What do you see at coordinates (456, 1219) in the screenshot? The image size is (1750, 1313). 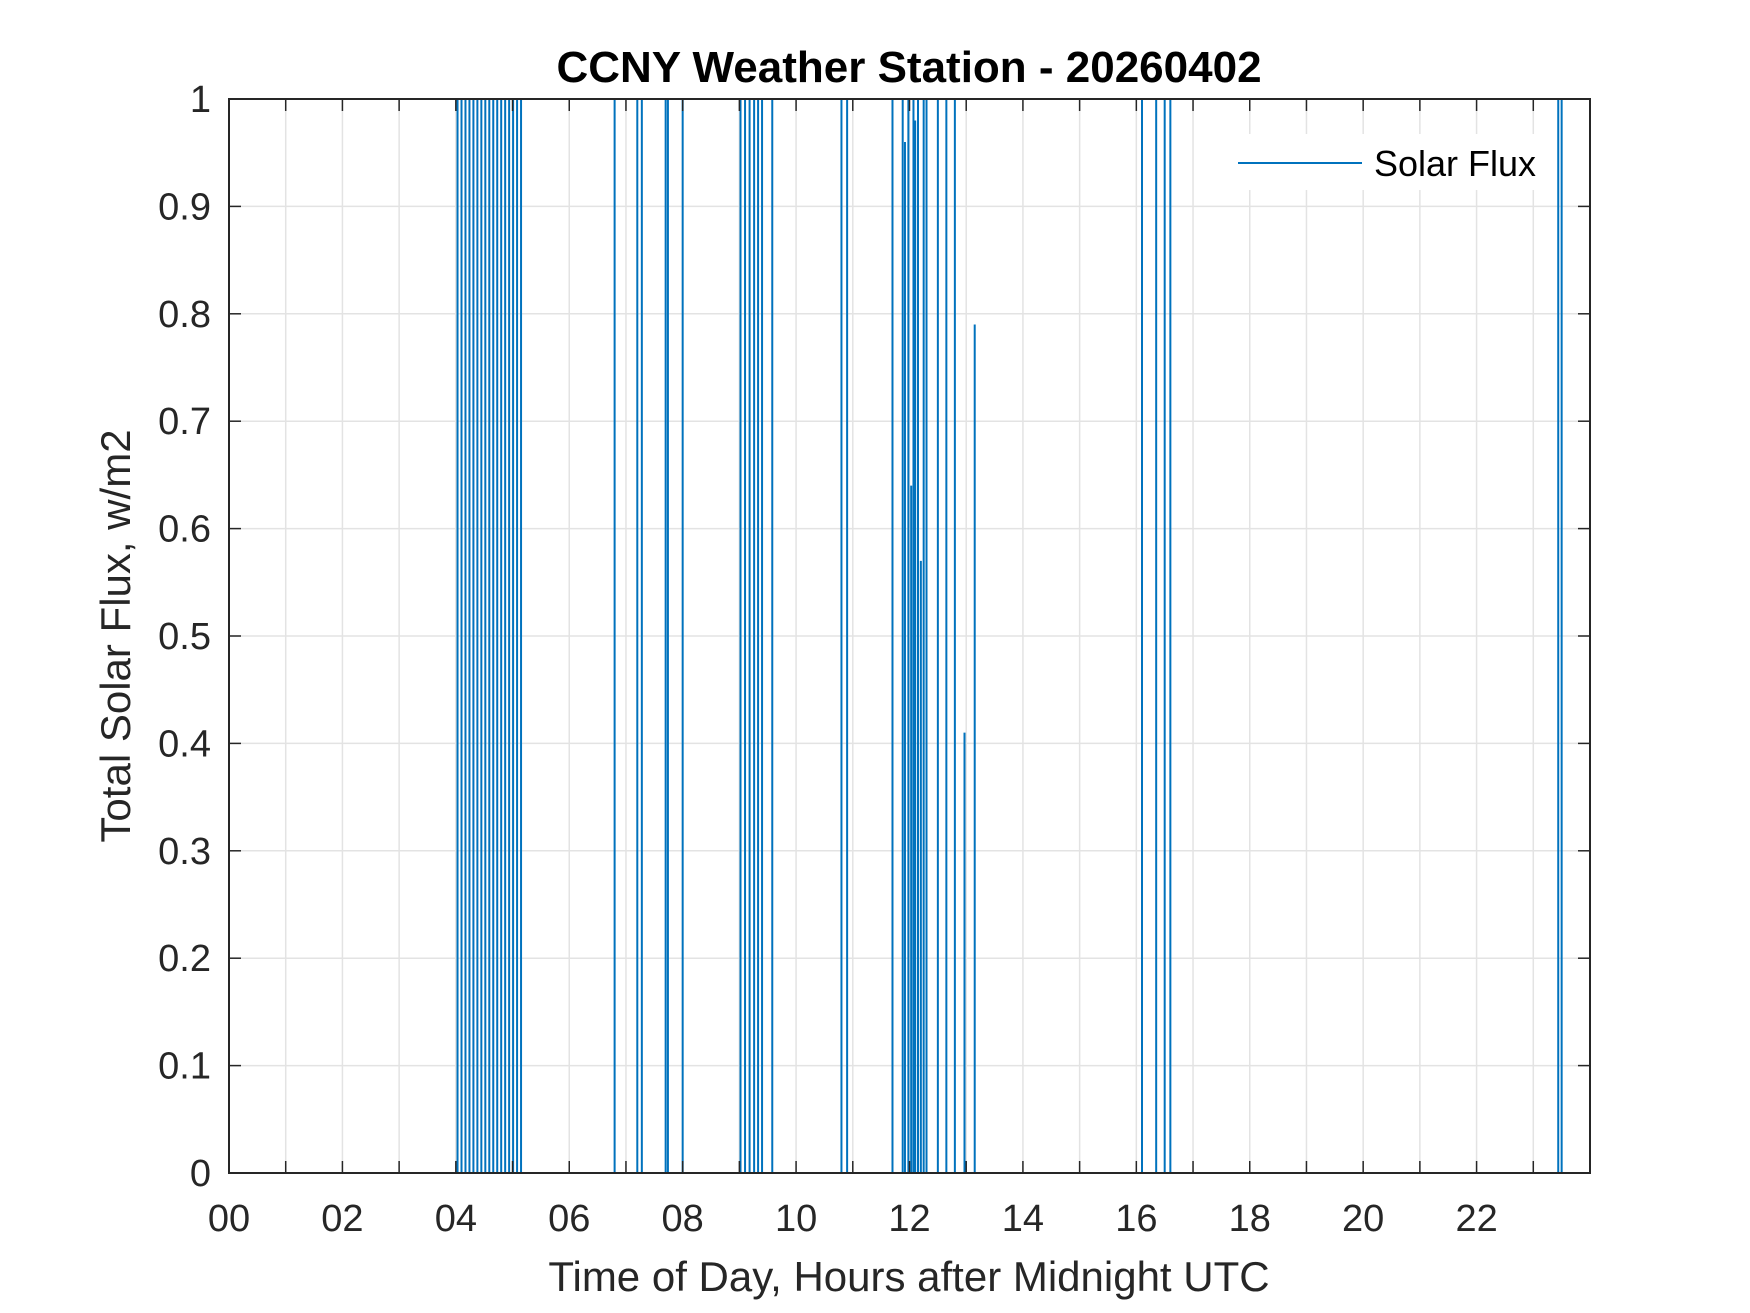 I see `x-tick-label: 04` at bounding box center [456, 1219].